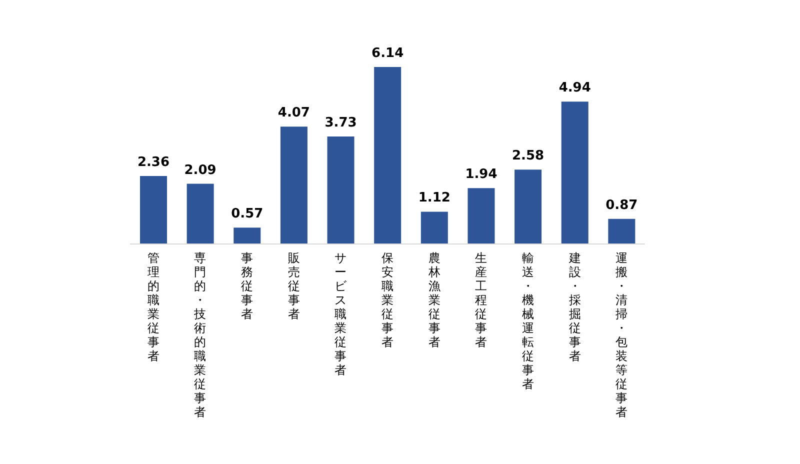 This screenshot has width=800, height=464. Describe the element at coordinates (528, 321) in the screenshot. I see `category-label: 輸送・機械運転従事者` at that location.